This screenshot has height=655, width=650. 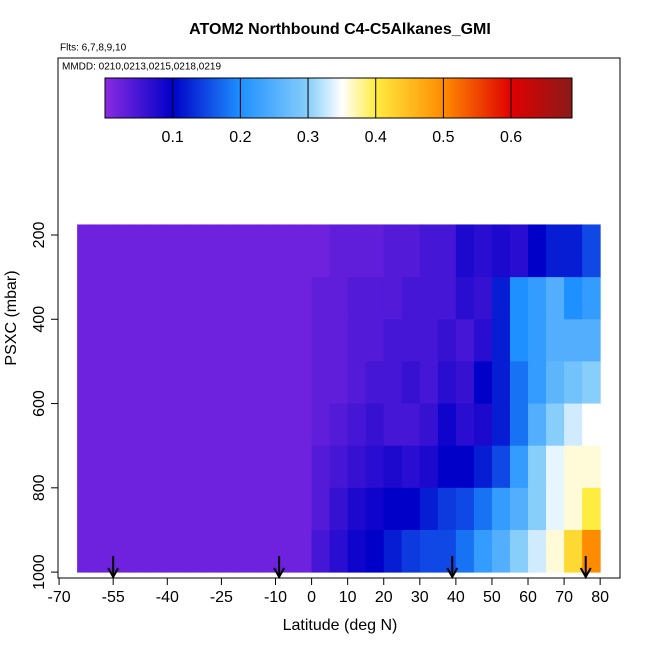 I want to click on y-tick-label: 200, so click(x=39, y=235).